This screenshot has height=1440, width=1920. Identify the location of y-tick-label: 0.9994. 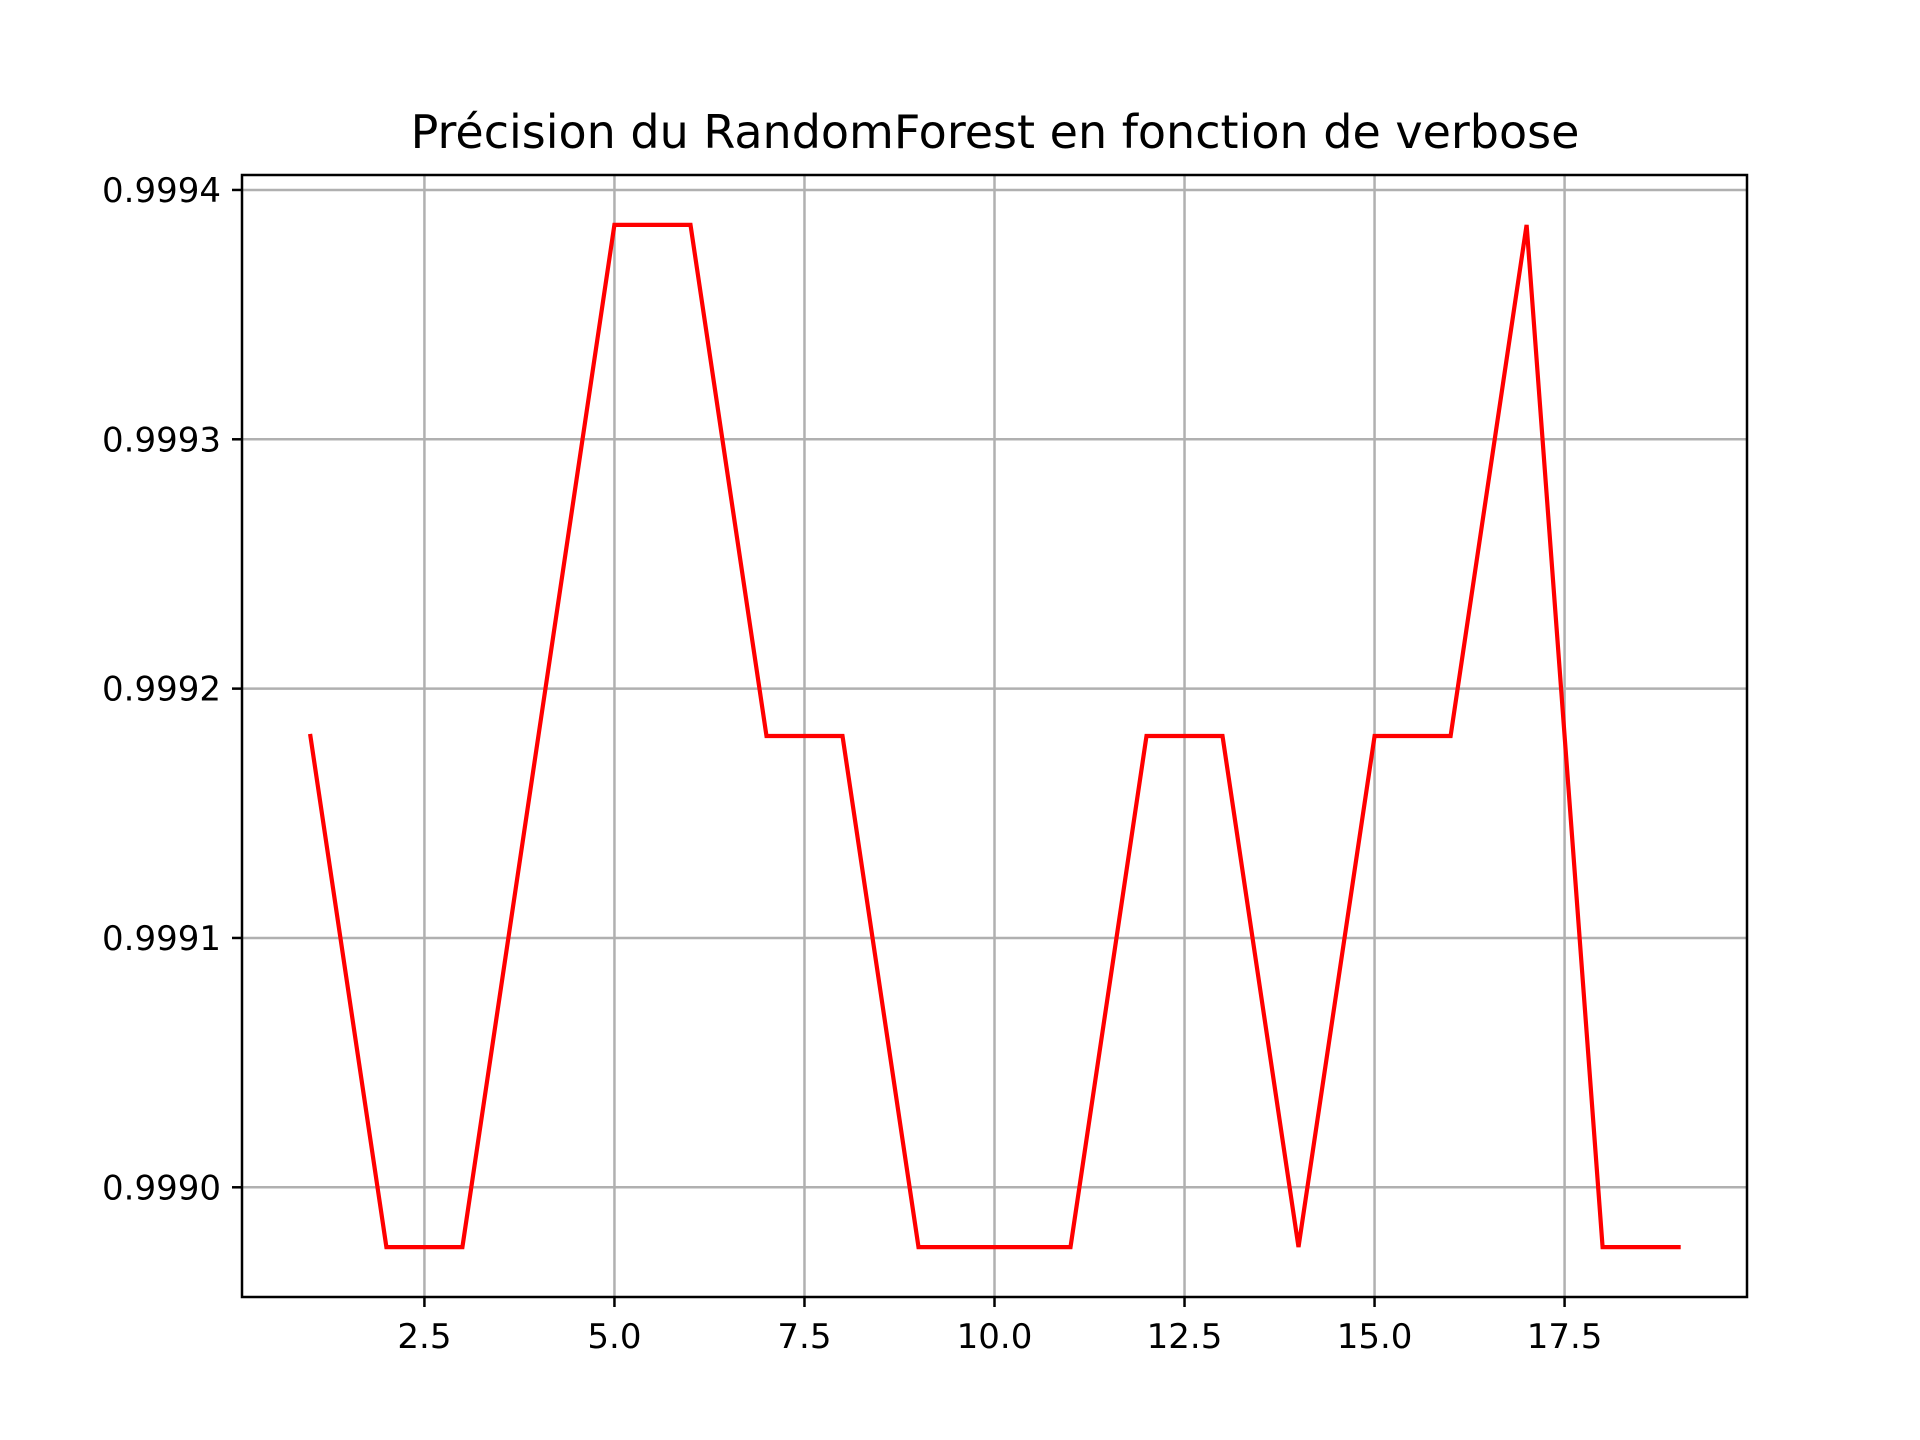
(161, 191).